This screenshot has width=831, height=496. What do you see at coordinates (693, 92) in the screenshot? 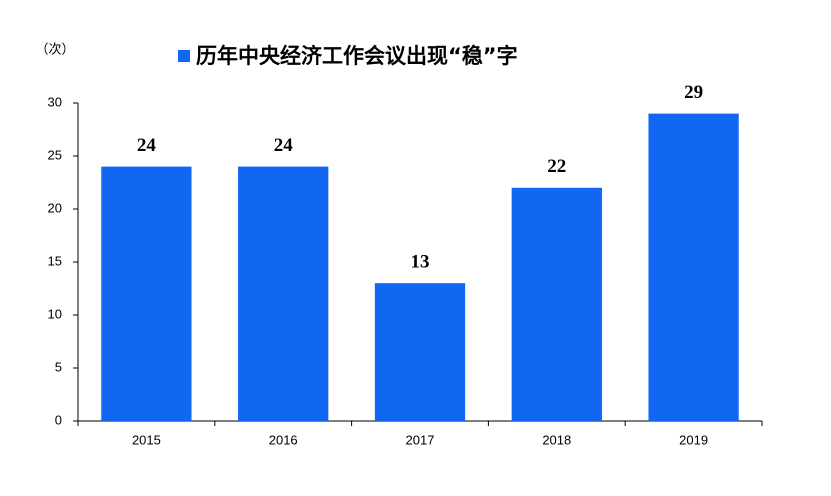
I see `value-label: 29` at bounding box center [693, 92].